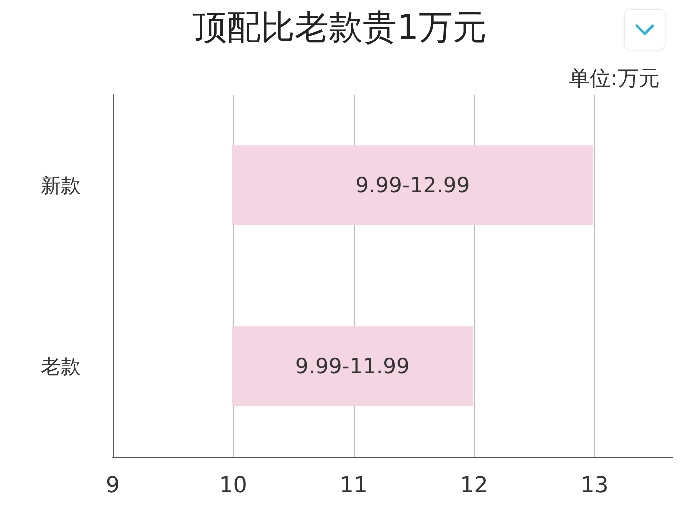  Describe the element at coordinates (474, 486) in the screenshot. I see `x-tick-label: 12` at that location.